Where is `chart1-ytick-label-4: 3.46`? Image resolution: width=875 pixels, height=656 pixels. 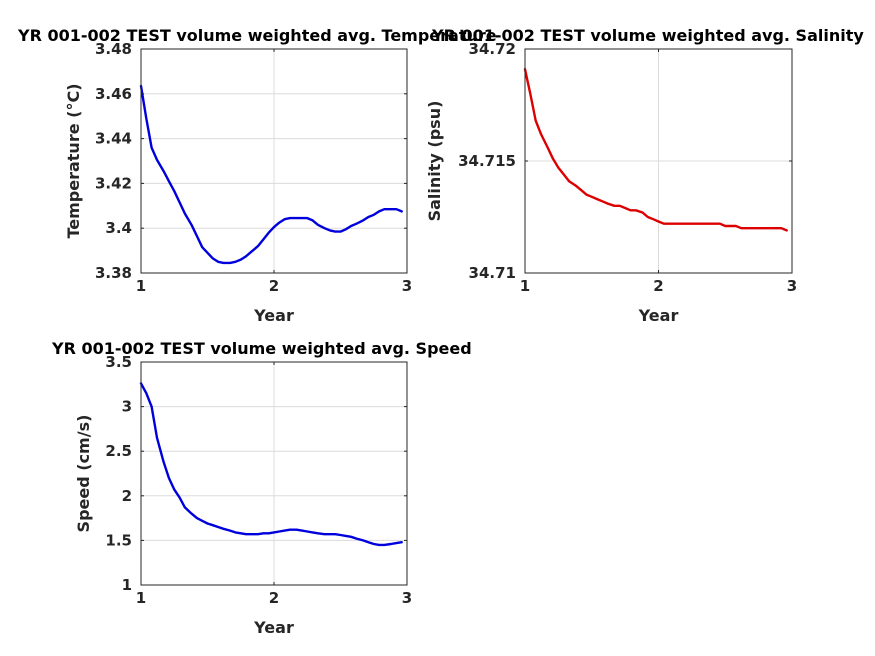
chart1-ytick-label-4: 3.46 is located at coordinates (113, 94).